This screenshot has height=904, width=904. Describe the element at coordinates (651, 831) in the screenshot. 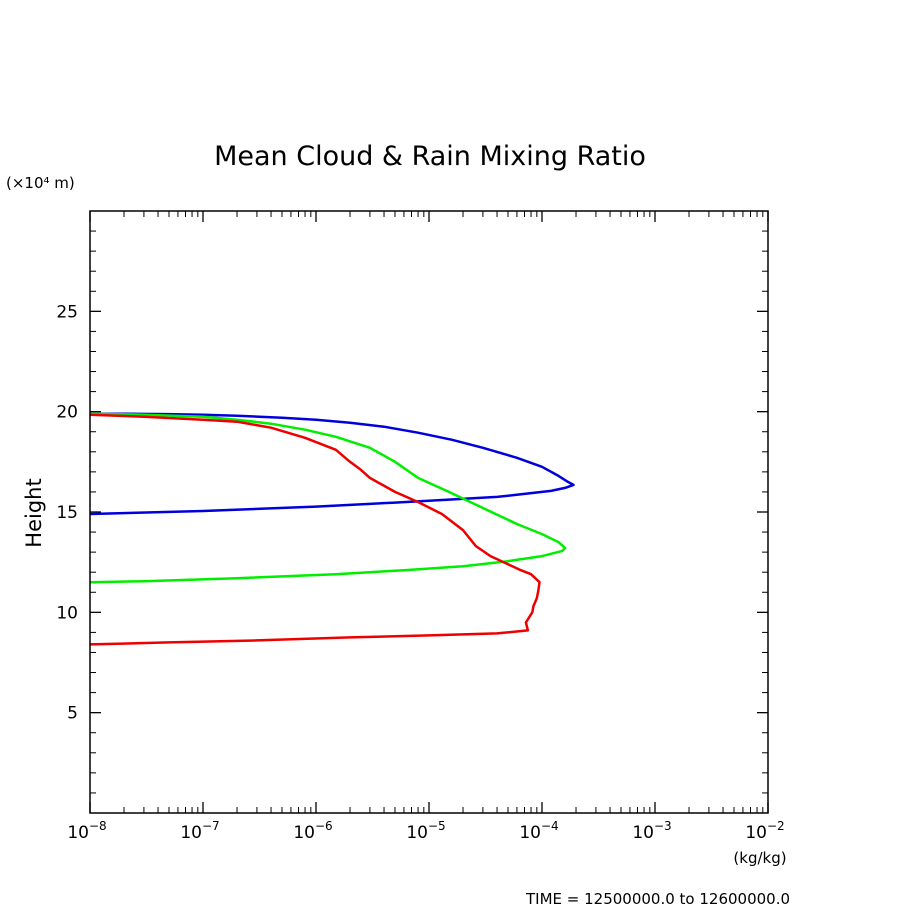

I see `x-tick-label: 10⁻³` at that location.